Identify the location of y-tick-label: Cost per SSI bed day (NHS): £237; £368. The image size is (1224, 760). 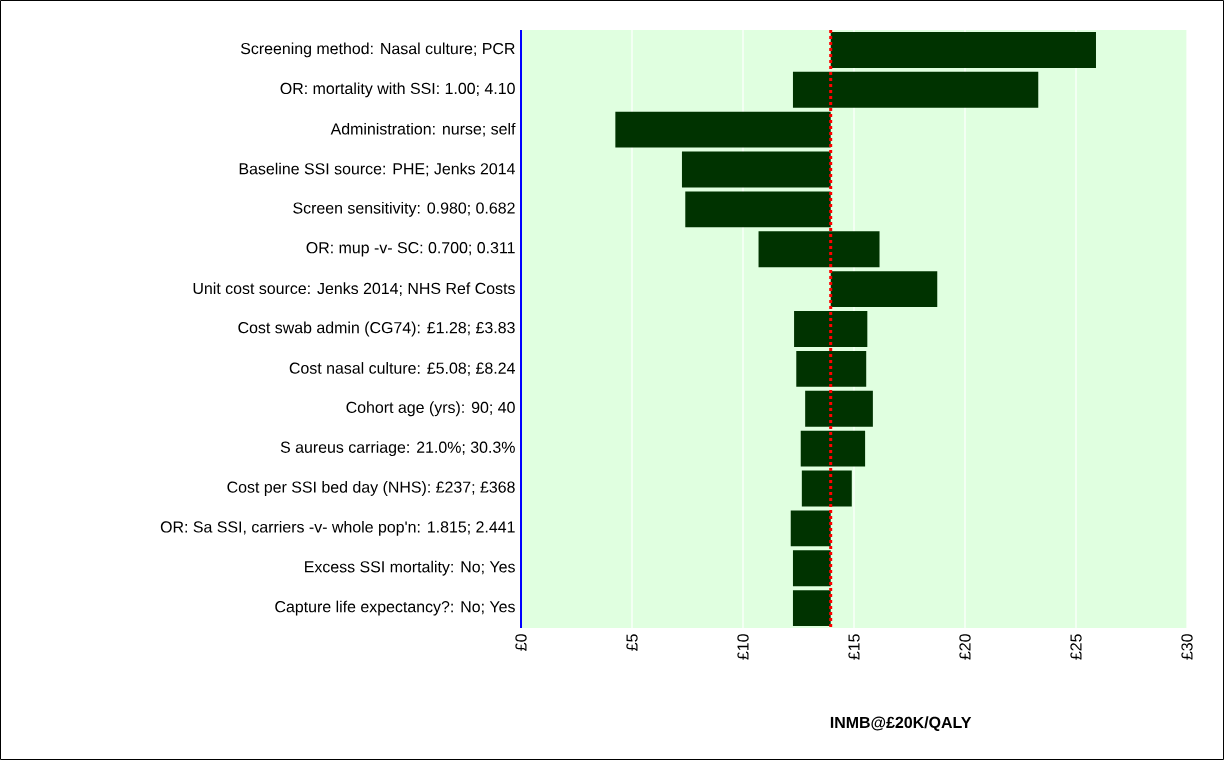
(371, 488).